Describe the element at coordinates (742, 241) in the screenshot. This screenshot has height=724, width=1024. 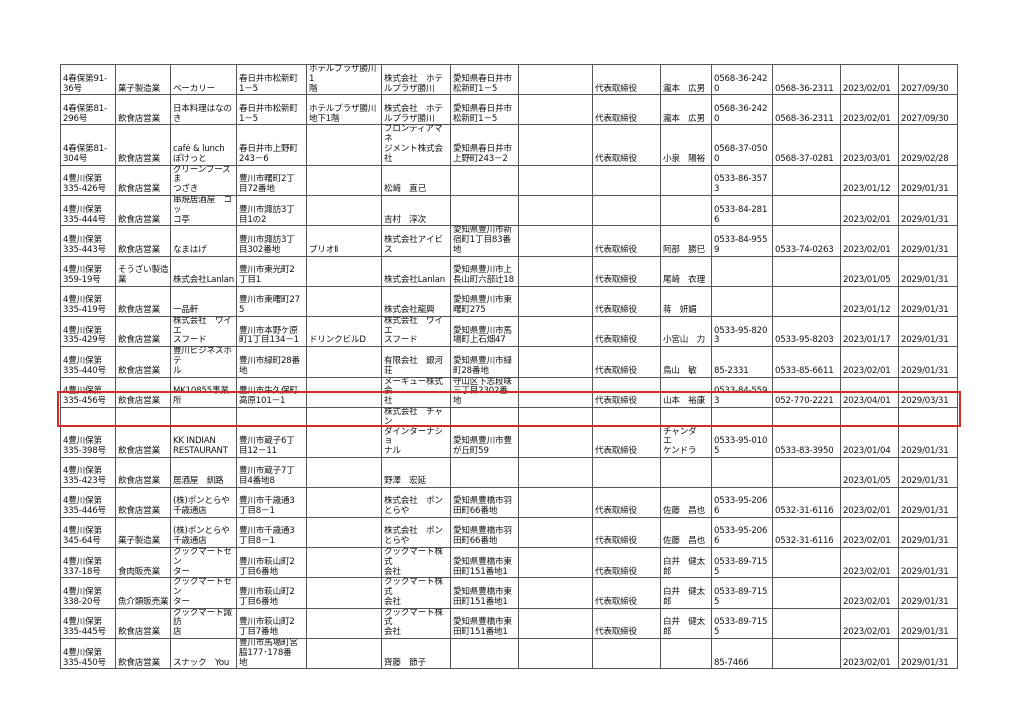
I see `cell-phone: 0533-84-9559` at that location.